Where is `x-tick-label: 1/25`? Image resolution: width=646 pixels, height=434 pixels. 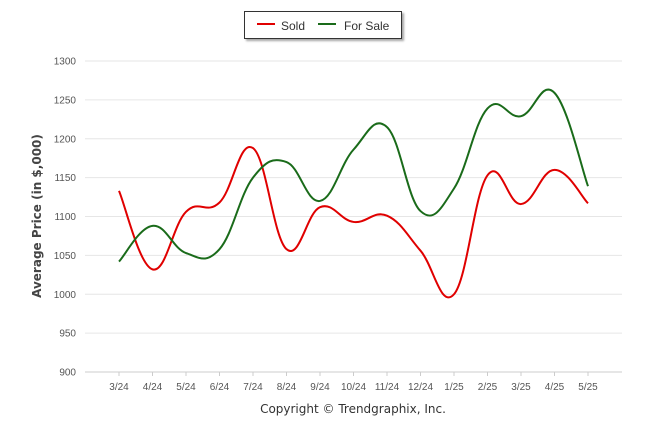 x-tick-label: 1/25 is located at coordinates (454, 387).